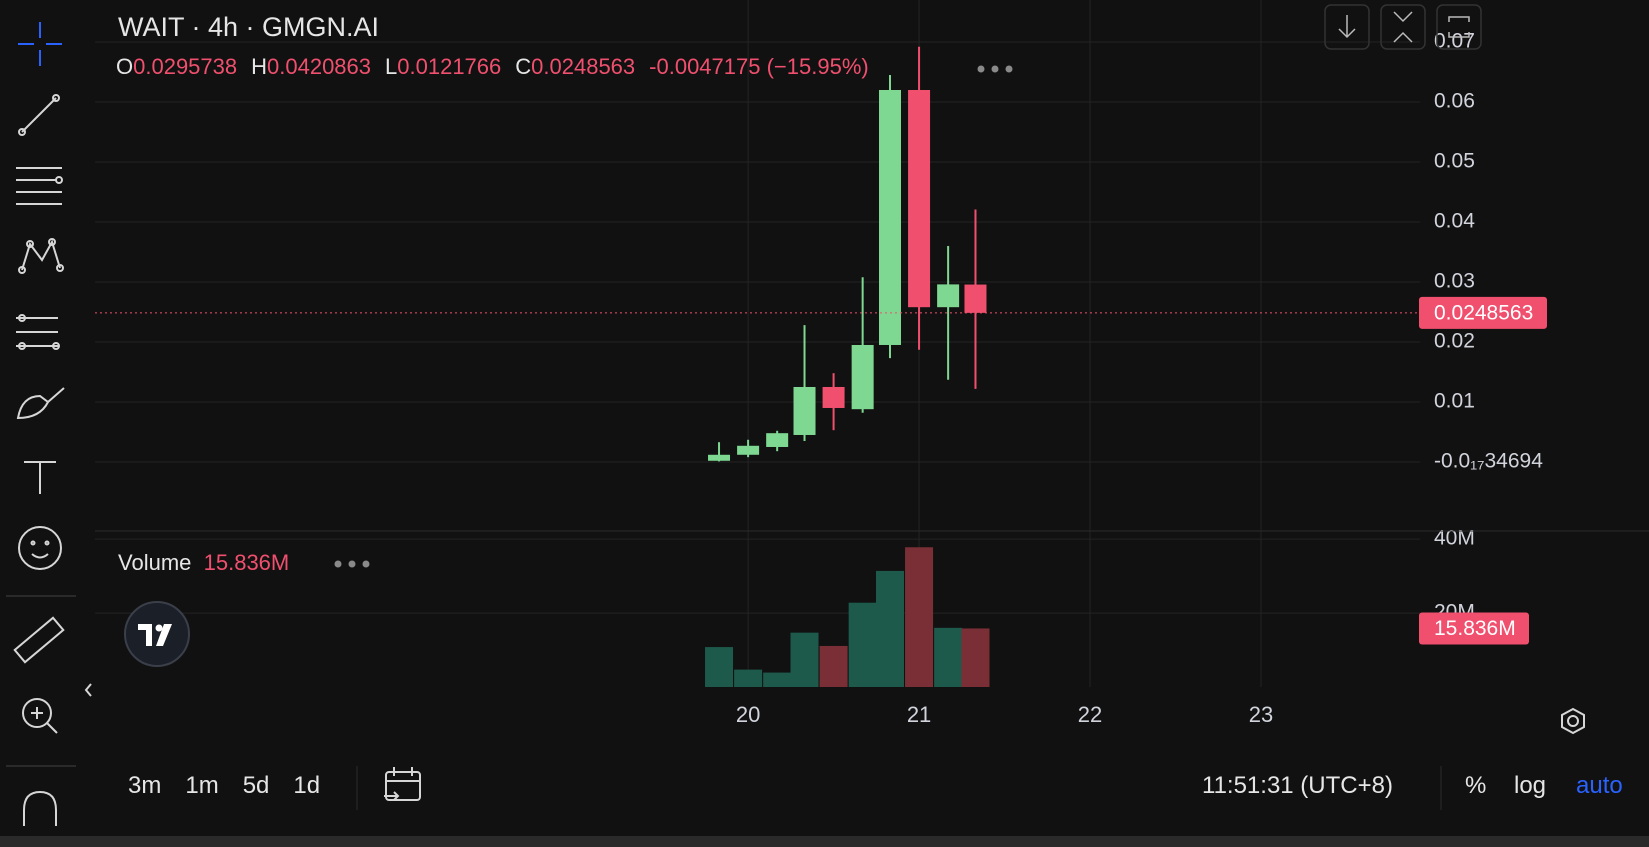 This screenshot has width=1649, height=847. What do you see at coordinates (1297, 785) in the screenshot?
I see `clock: 11:51:31 (UTC+8)` at bounding box center [1297, 785].